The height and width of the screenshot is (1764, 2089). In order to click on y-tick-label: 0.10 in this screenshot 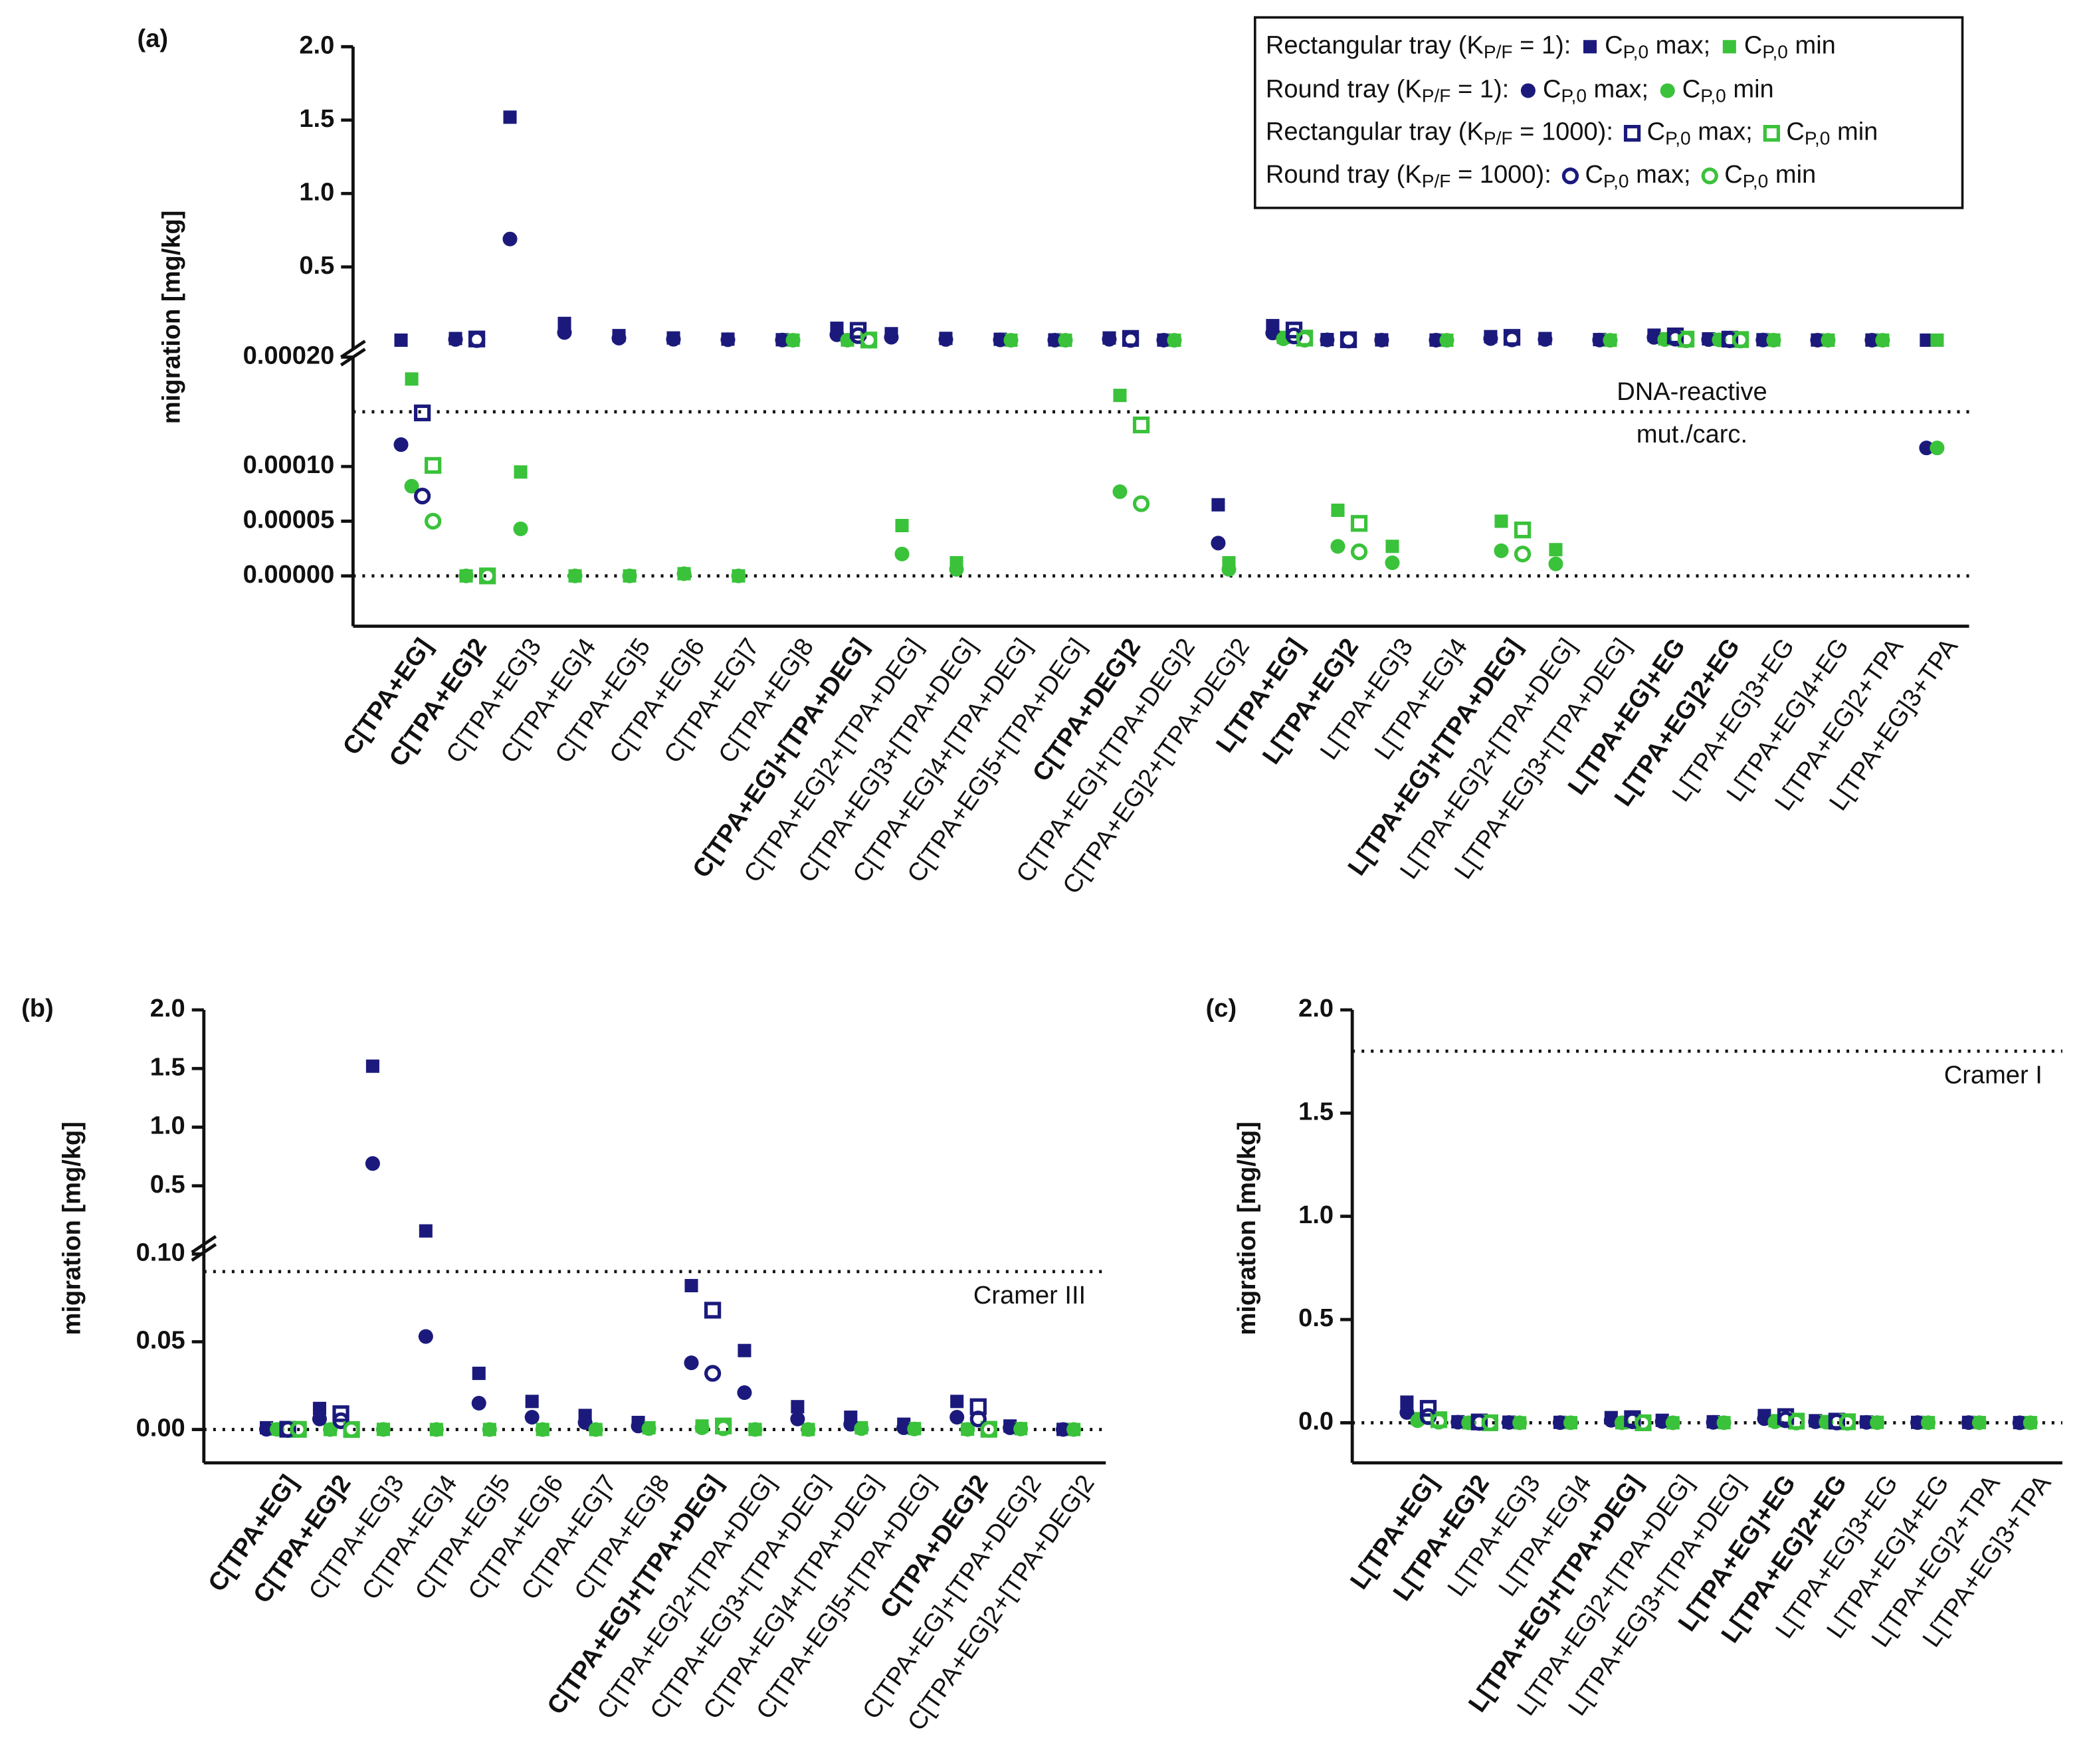, I will do `click(161, 1253)`.